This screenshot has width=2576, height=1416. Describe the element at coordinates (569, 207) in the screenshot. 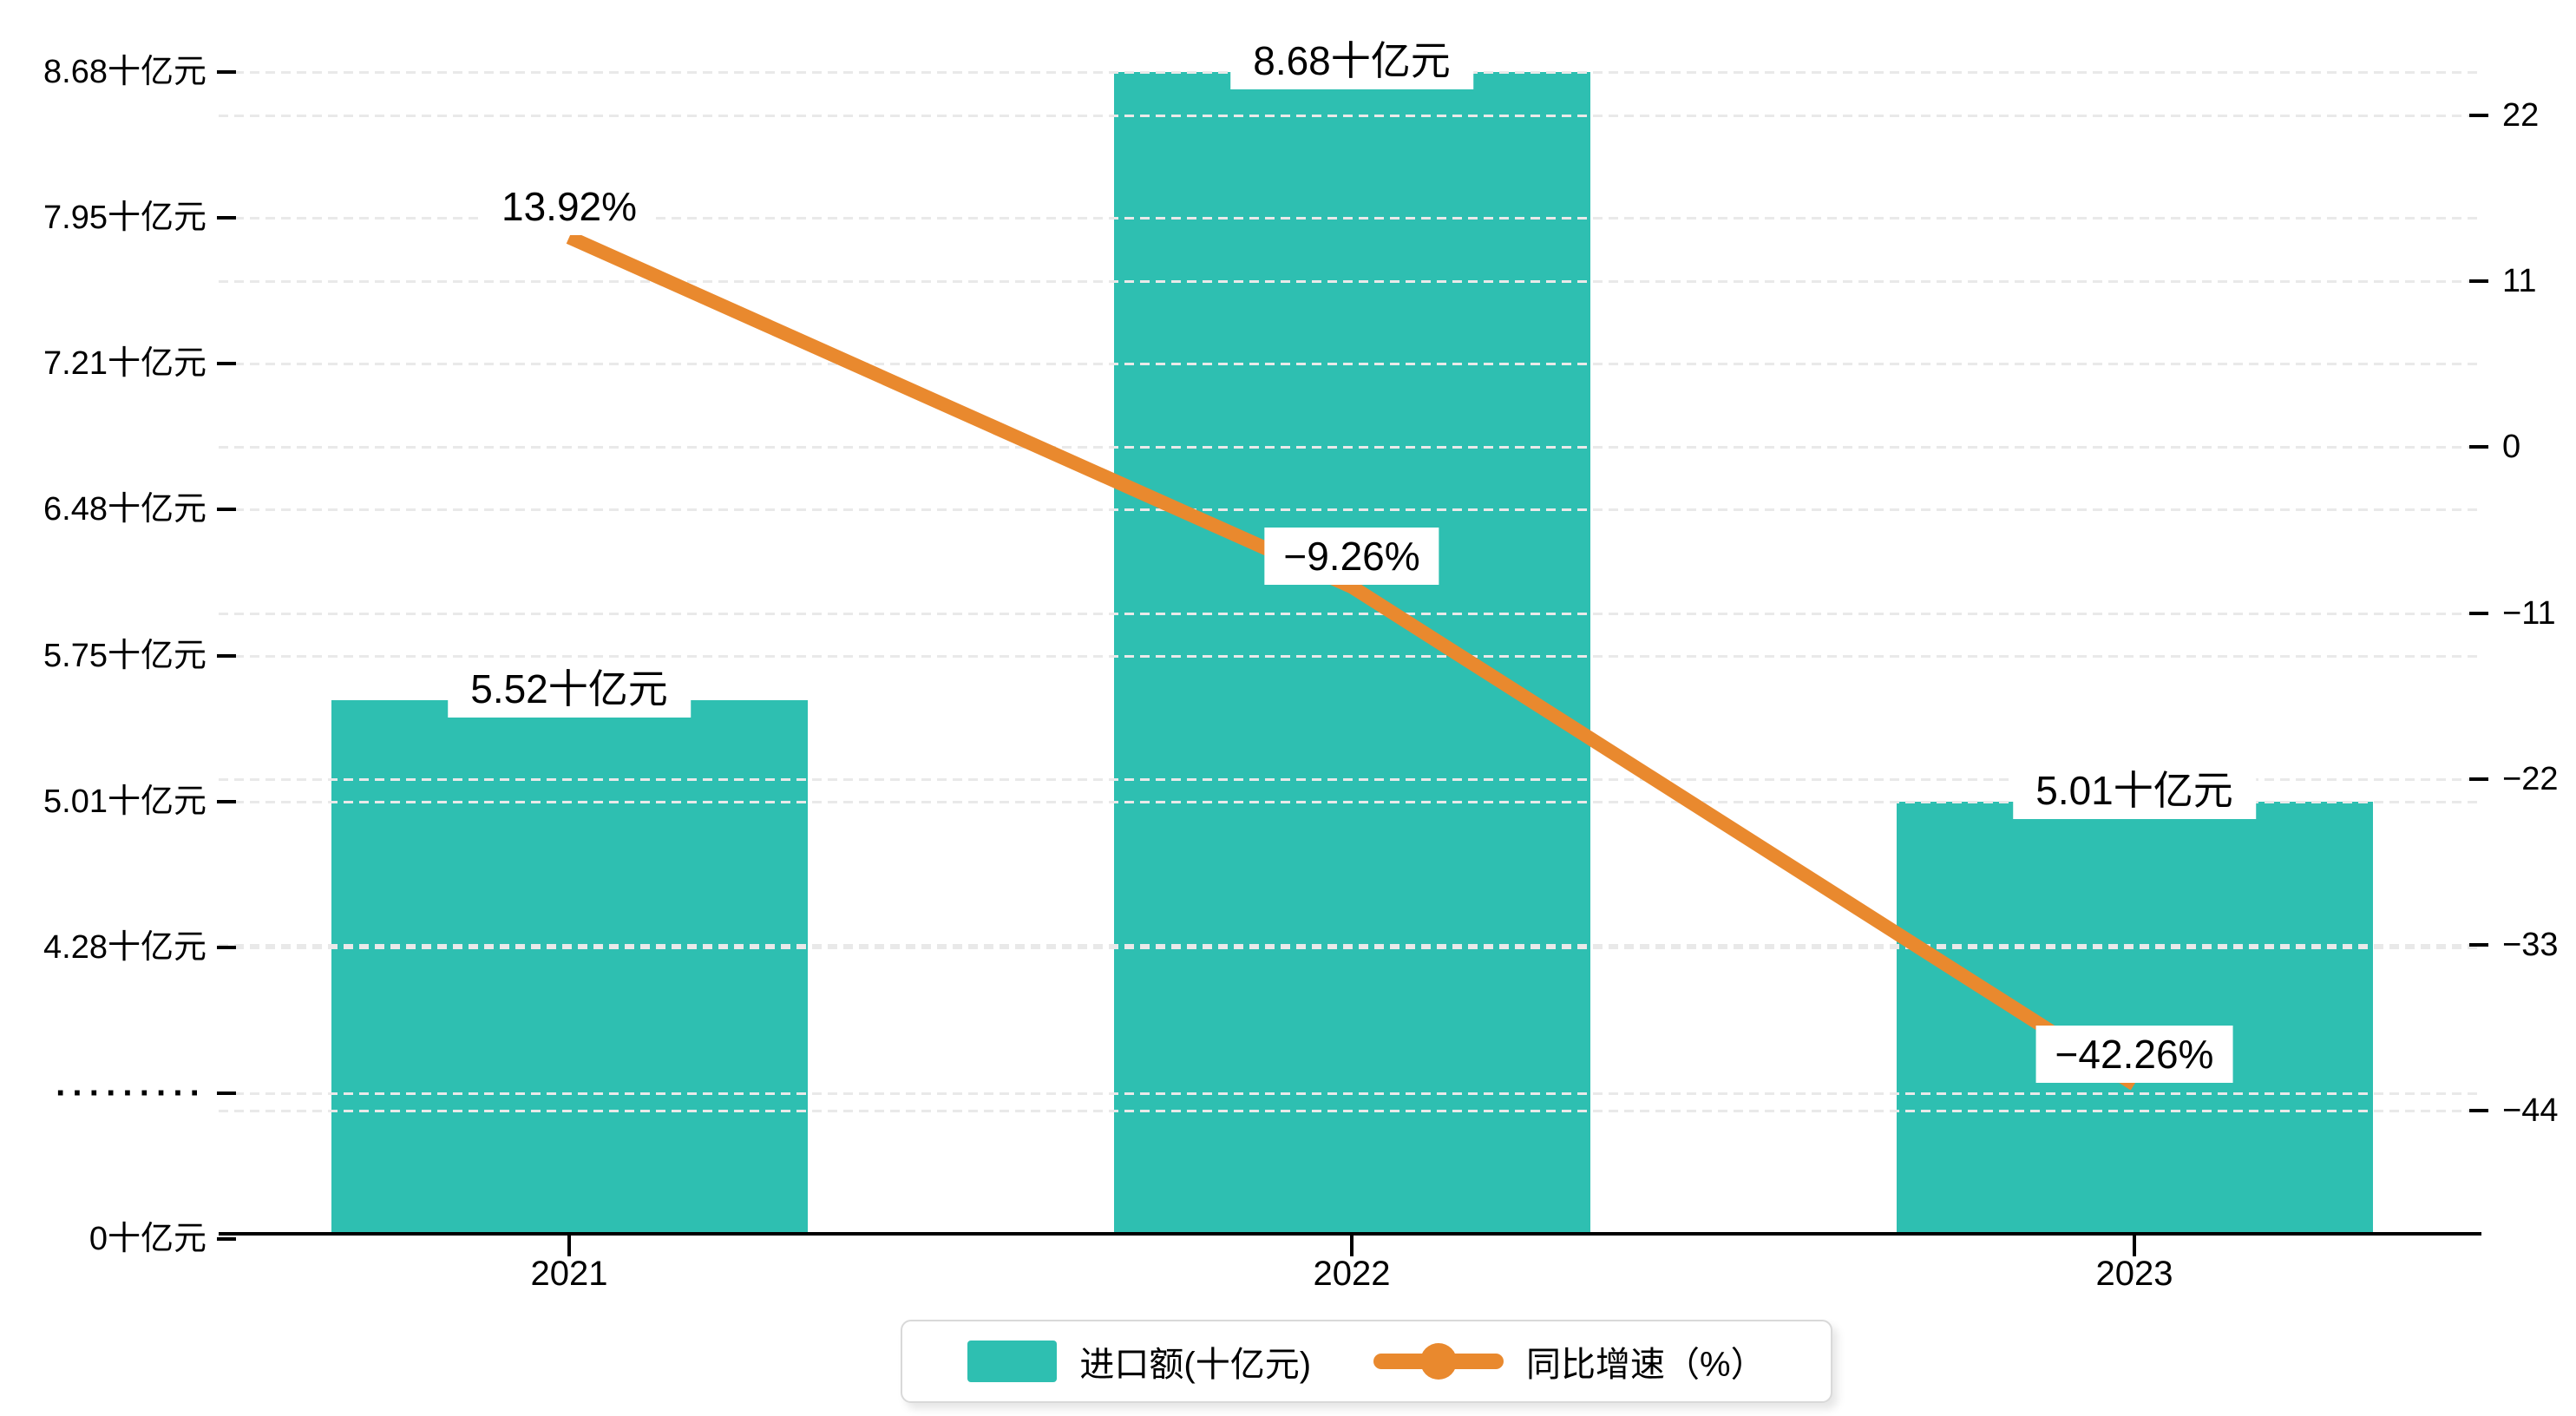

I see `growth-value-label: 13.92%` at that location.